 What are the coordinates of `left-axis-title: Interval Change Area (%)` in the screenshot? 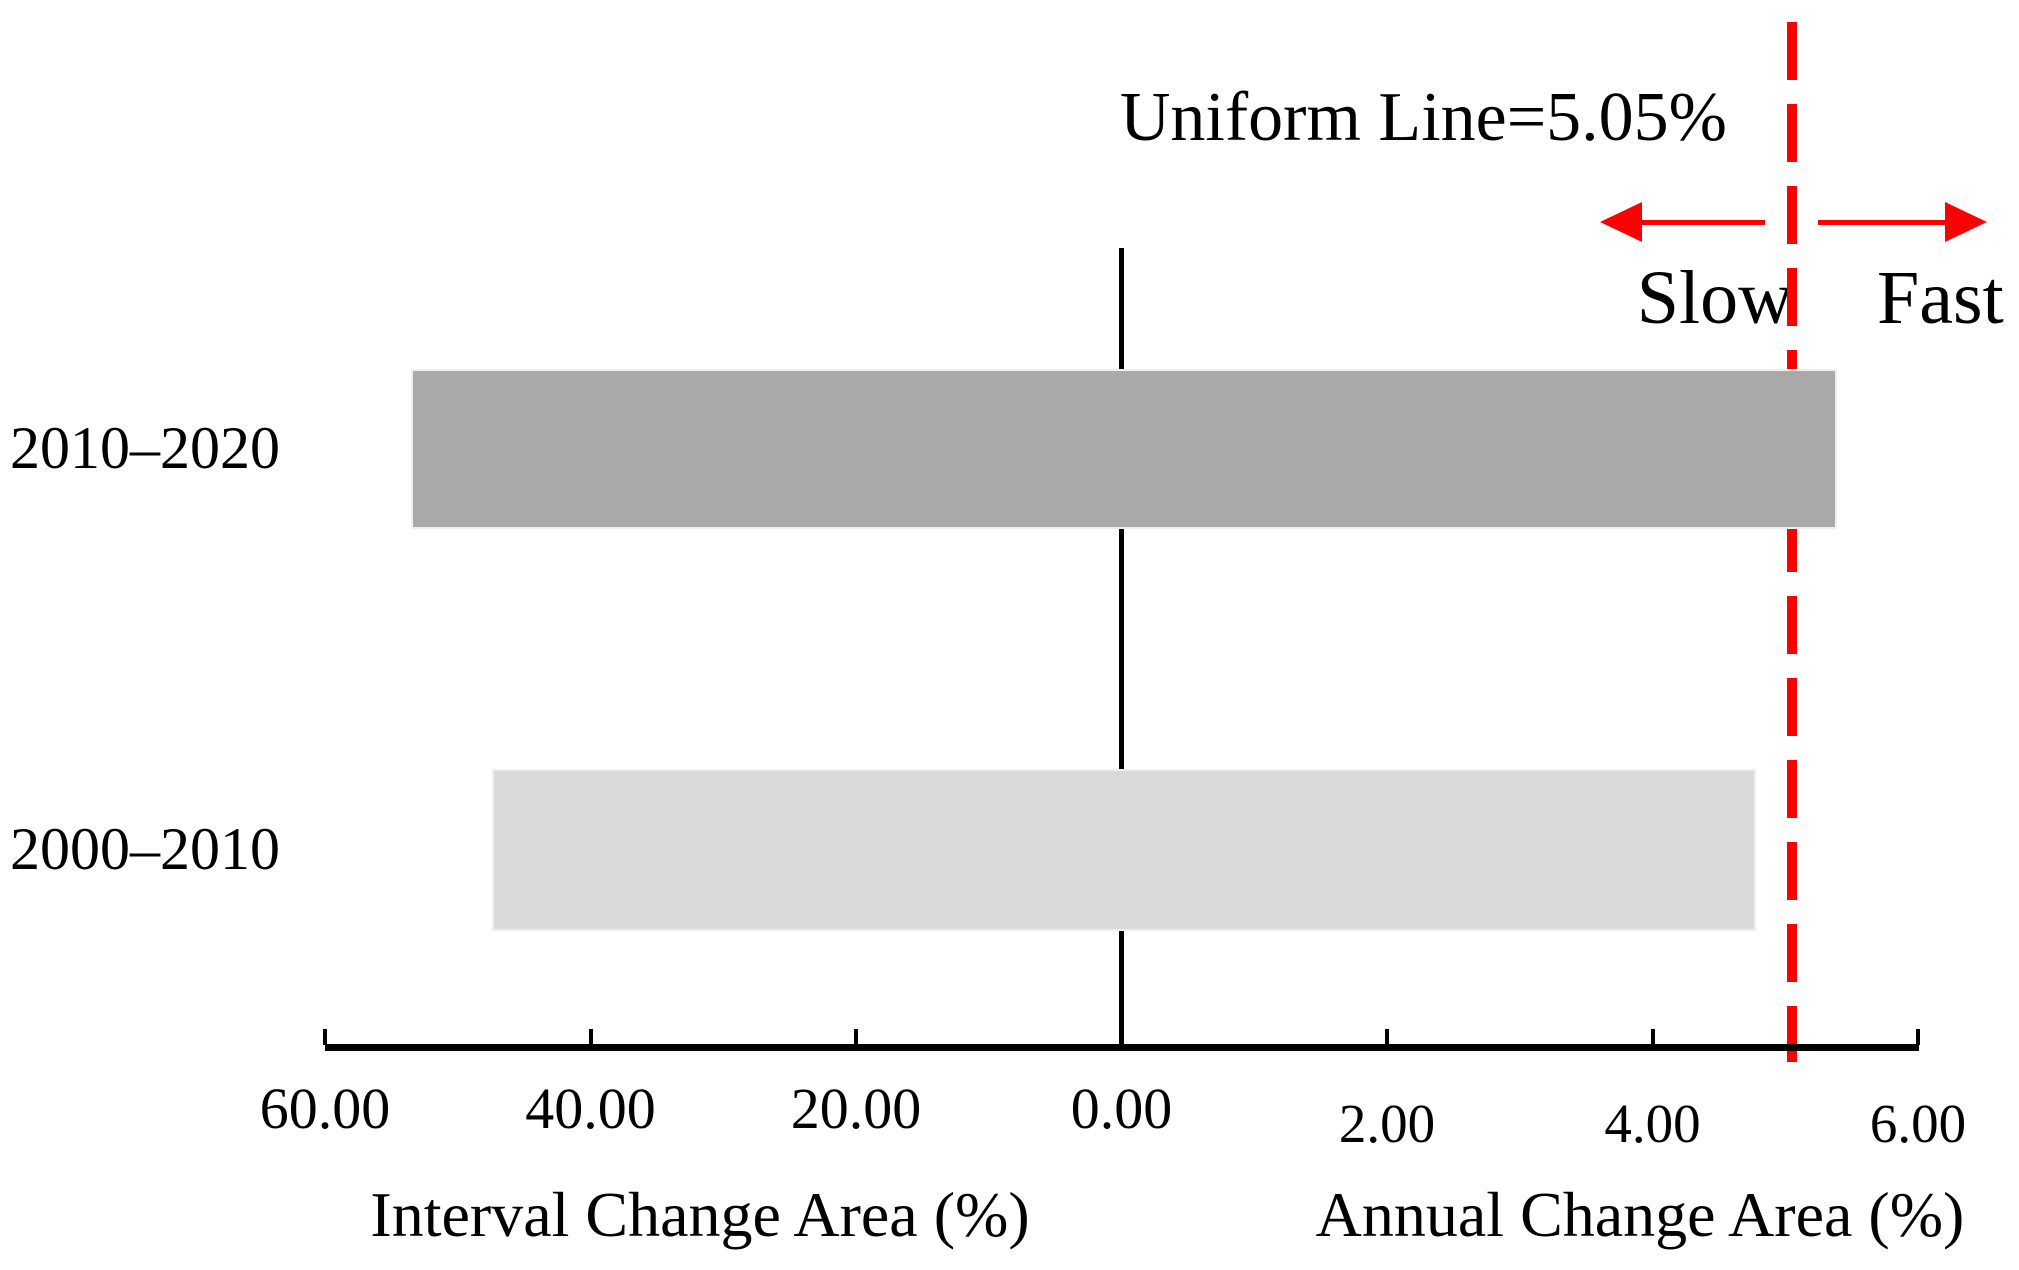 It's located at (700, 1214).